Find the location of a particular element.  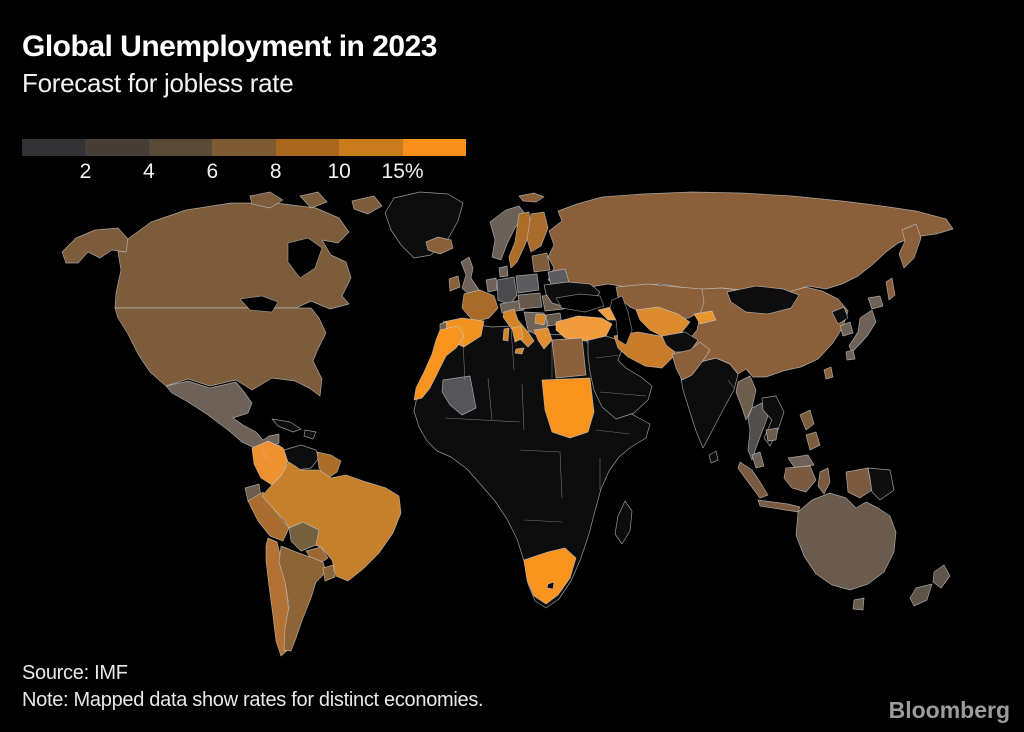

region-denmark is located at coordinates (503, 271).